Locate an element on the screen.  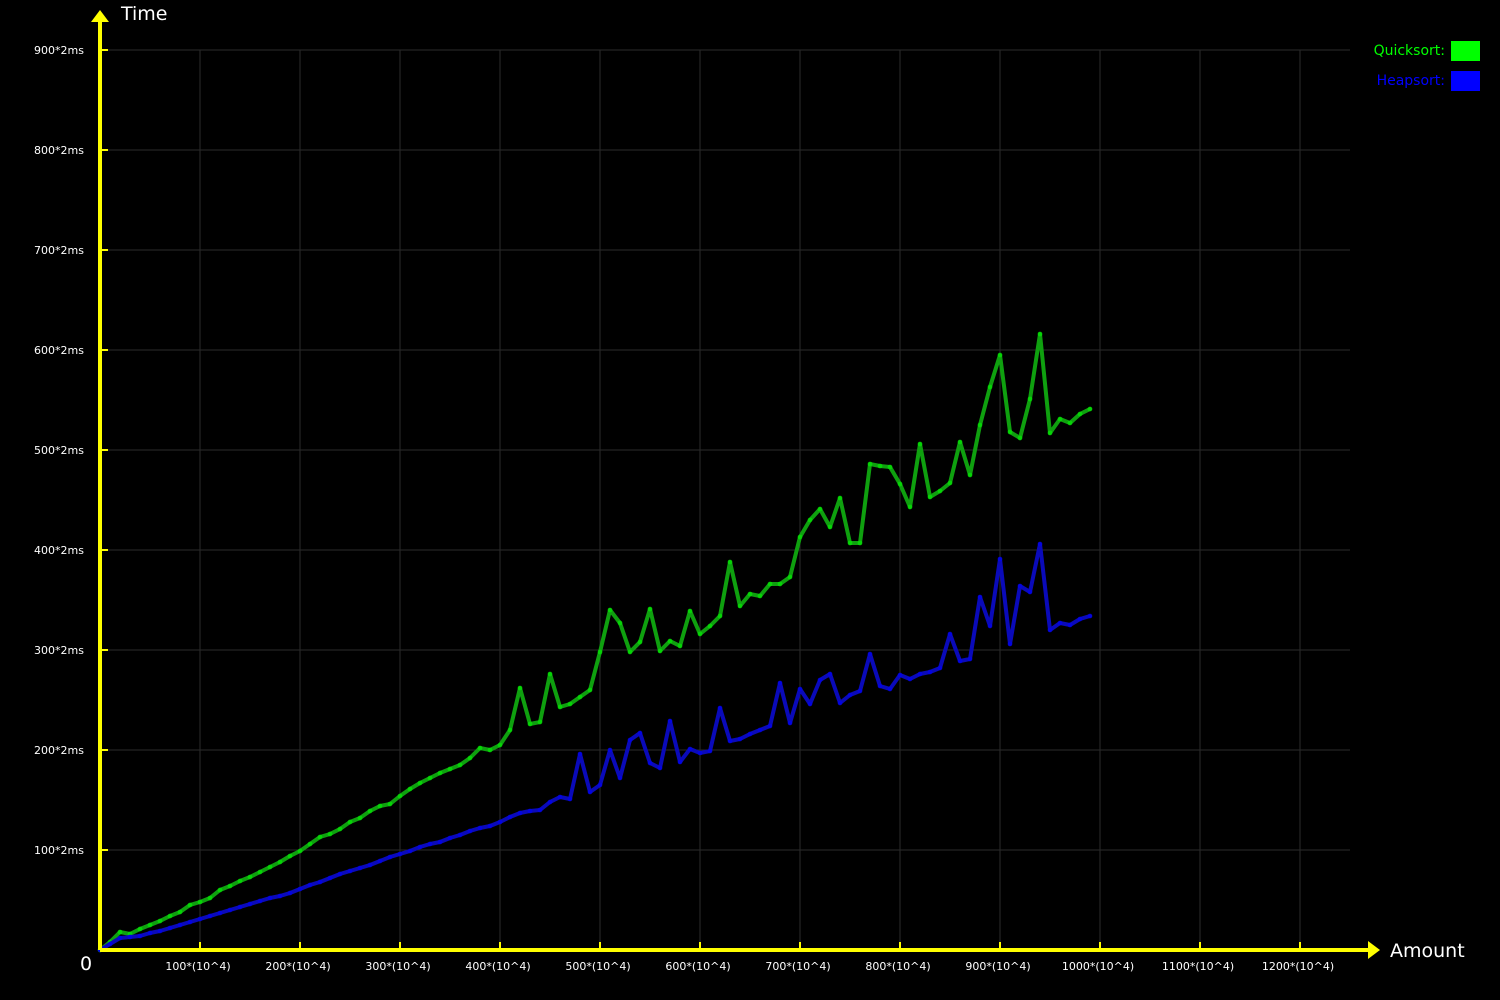
y-axis-arrow is located at coordinates (100, 16).